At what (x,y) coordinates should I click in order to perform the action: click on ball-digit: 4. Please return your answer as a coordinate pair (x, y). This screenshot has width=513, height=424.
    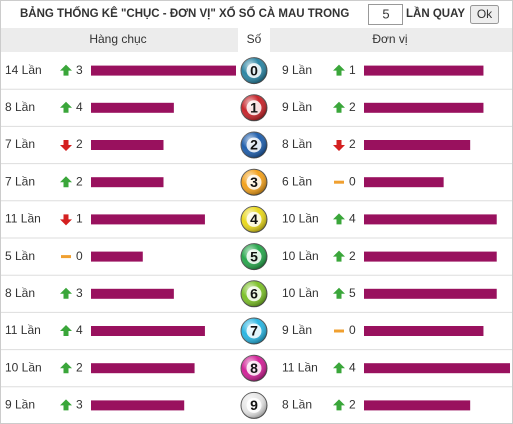
    Looking at the image, I should click on (254, 219).